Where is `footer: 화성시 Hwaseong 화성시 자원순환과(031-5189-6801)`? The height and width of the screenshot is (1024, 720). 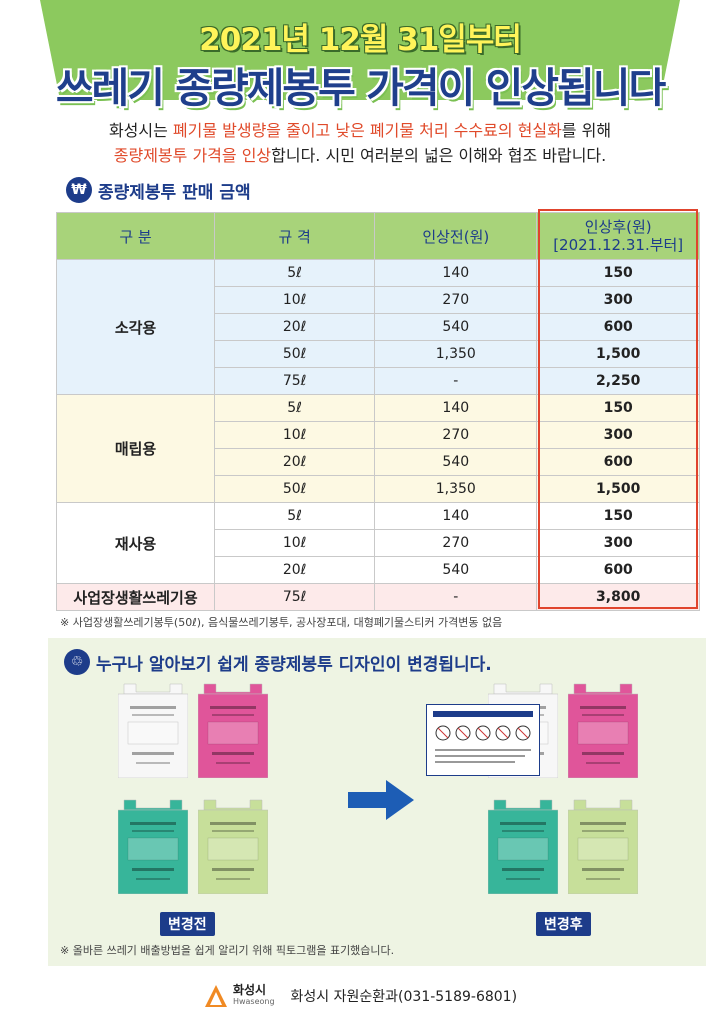
footer: 화성시 Hwaseong 화성시 자원순환과(031-5189-6801) is located at coordinates (360, 996).